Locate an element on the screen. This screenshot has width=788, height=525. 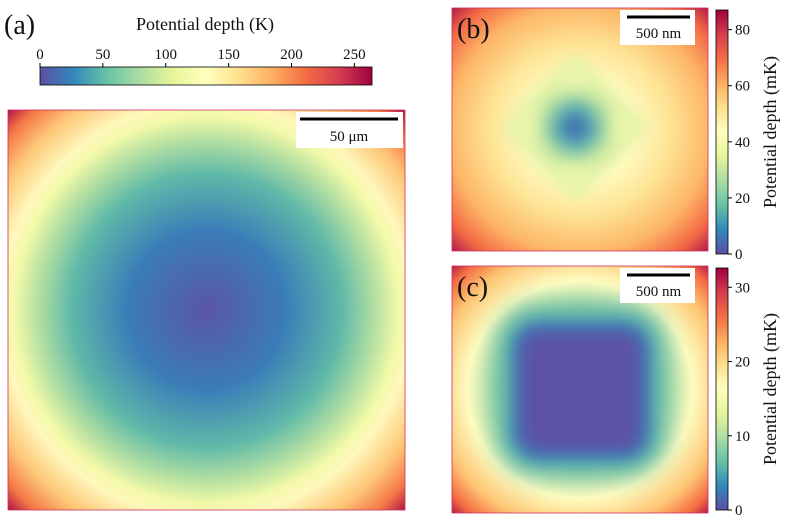
panel-label: (a) is located at coordinates (19, 25).